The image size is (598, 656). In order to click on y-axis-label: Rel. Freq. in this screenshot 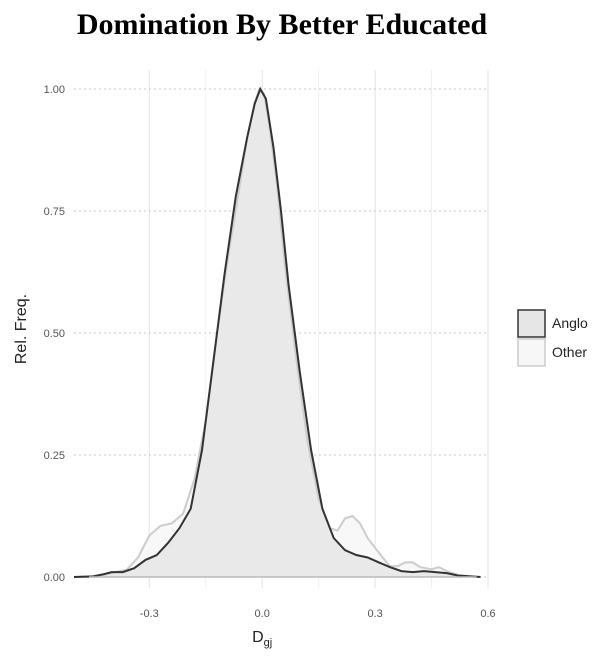, I will do `click(21, 329)`.